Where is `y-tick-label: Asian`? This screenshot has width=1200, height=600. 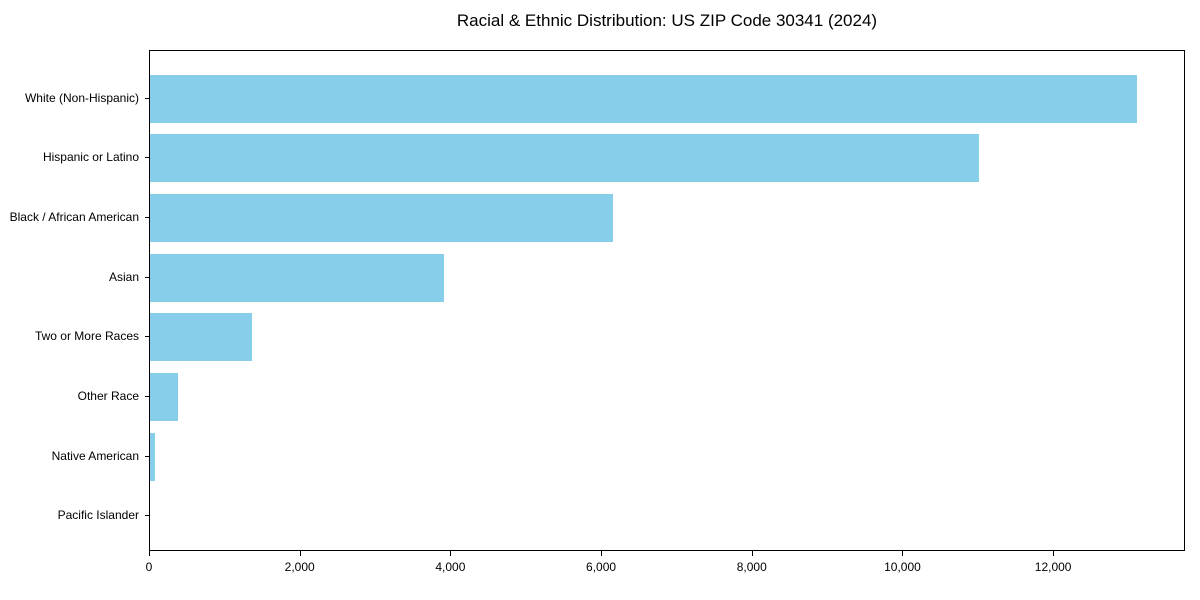
y-tick-label: Asian is located at coordinates (123, 276).